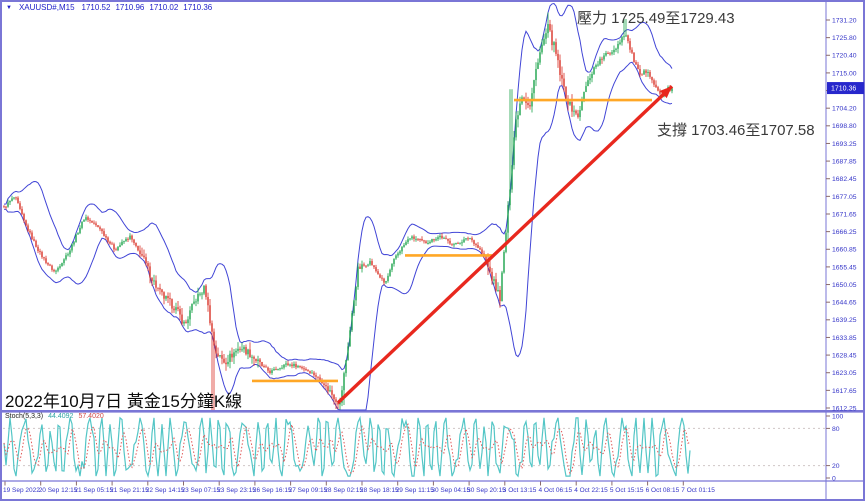 The image size is (865, 501). I want to click on time-axis-label: 29 Sep 11:15, so click(415, 490).